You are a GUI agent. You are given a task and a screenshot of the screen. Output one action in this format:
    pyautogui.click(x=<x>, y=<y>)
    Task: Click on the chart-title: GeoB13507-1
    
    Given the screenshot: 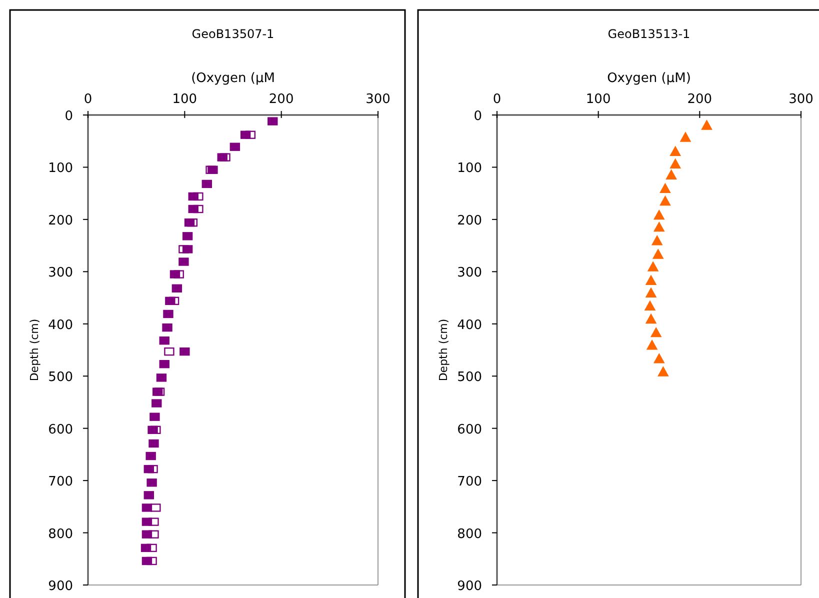 What is the action you would take?
    pyautogui.click(x=233, y=34)
    